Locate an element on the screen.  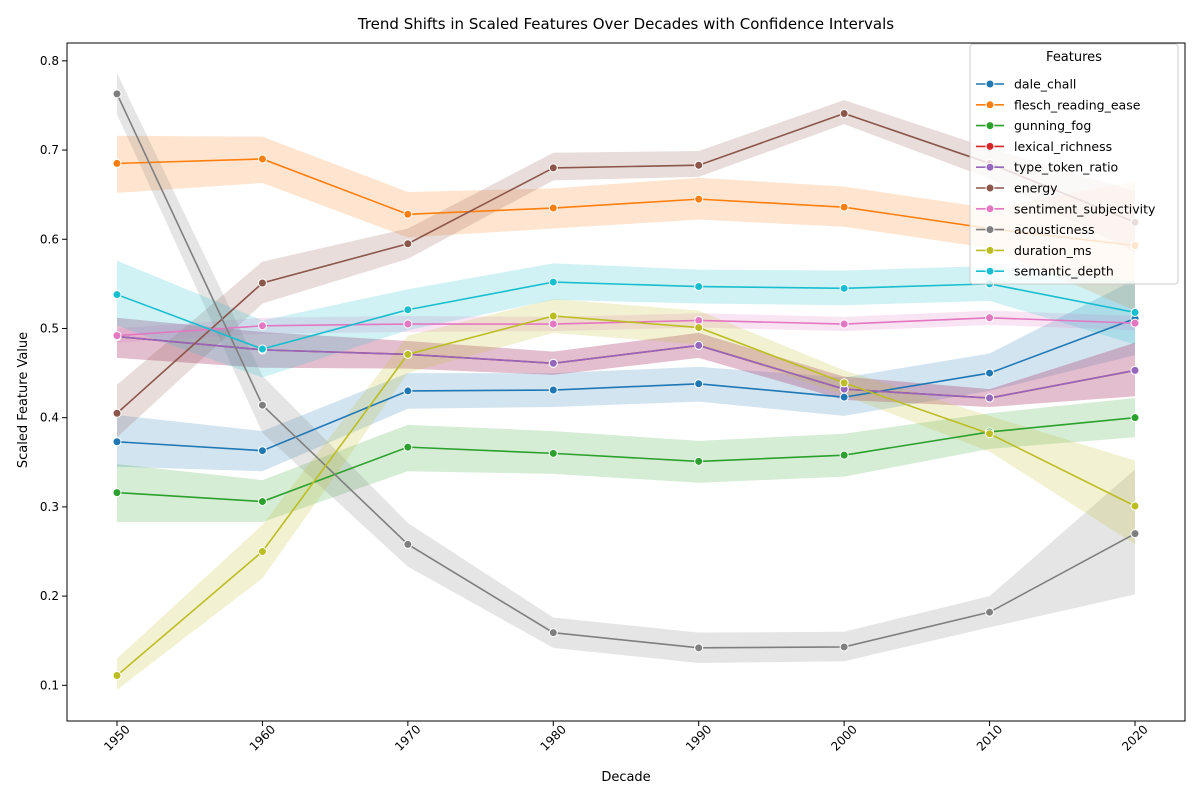
x-axis: 1950 1960 1970 1980 1990 2000 2010 2020 is located at coordinates (626, 737).